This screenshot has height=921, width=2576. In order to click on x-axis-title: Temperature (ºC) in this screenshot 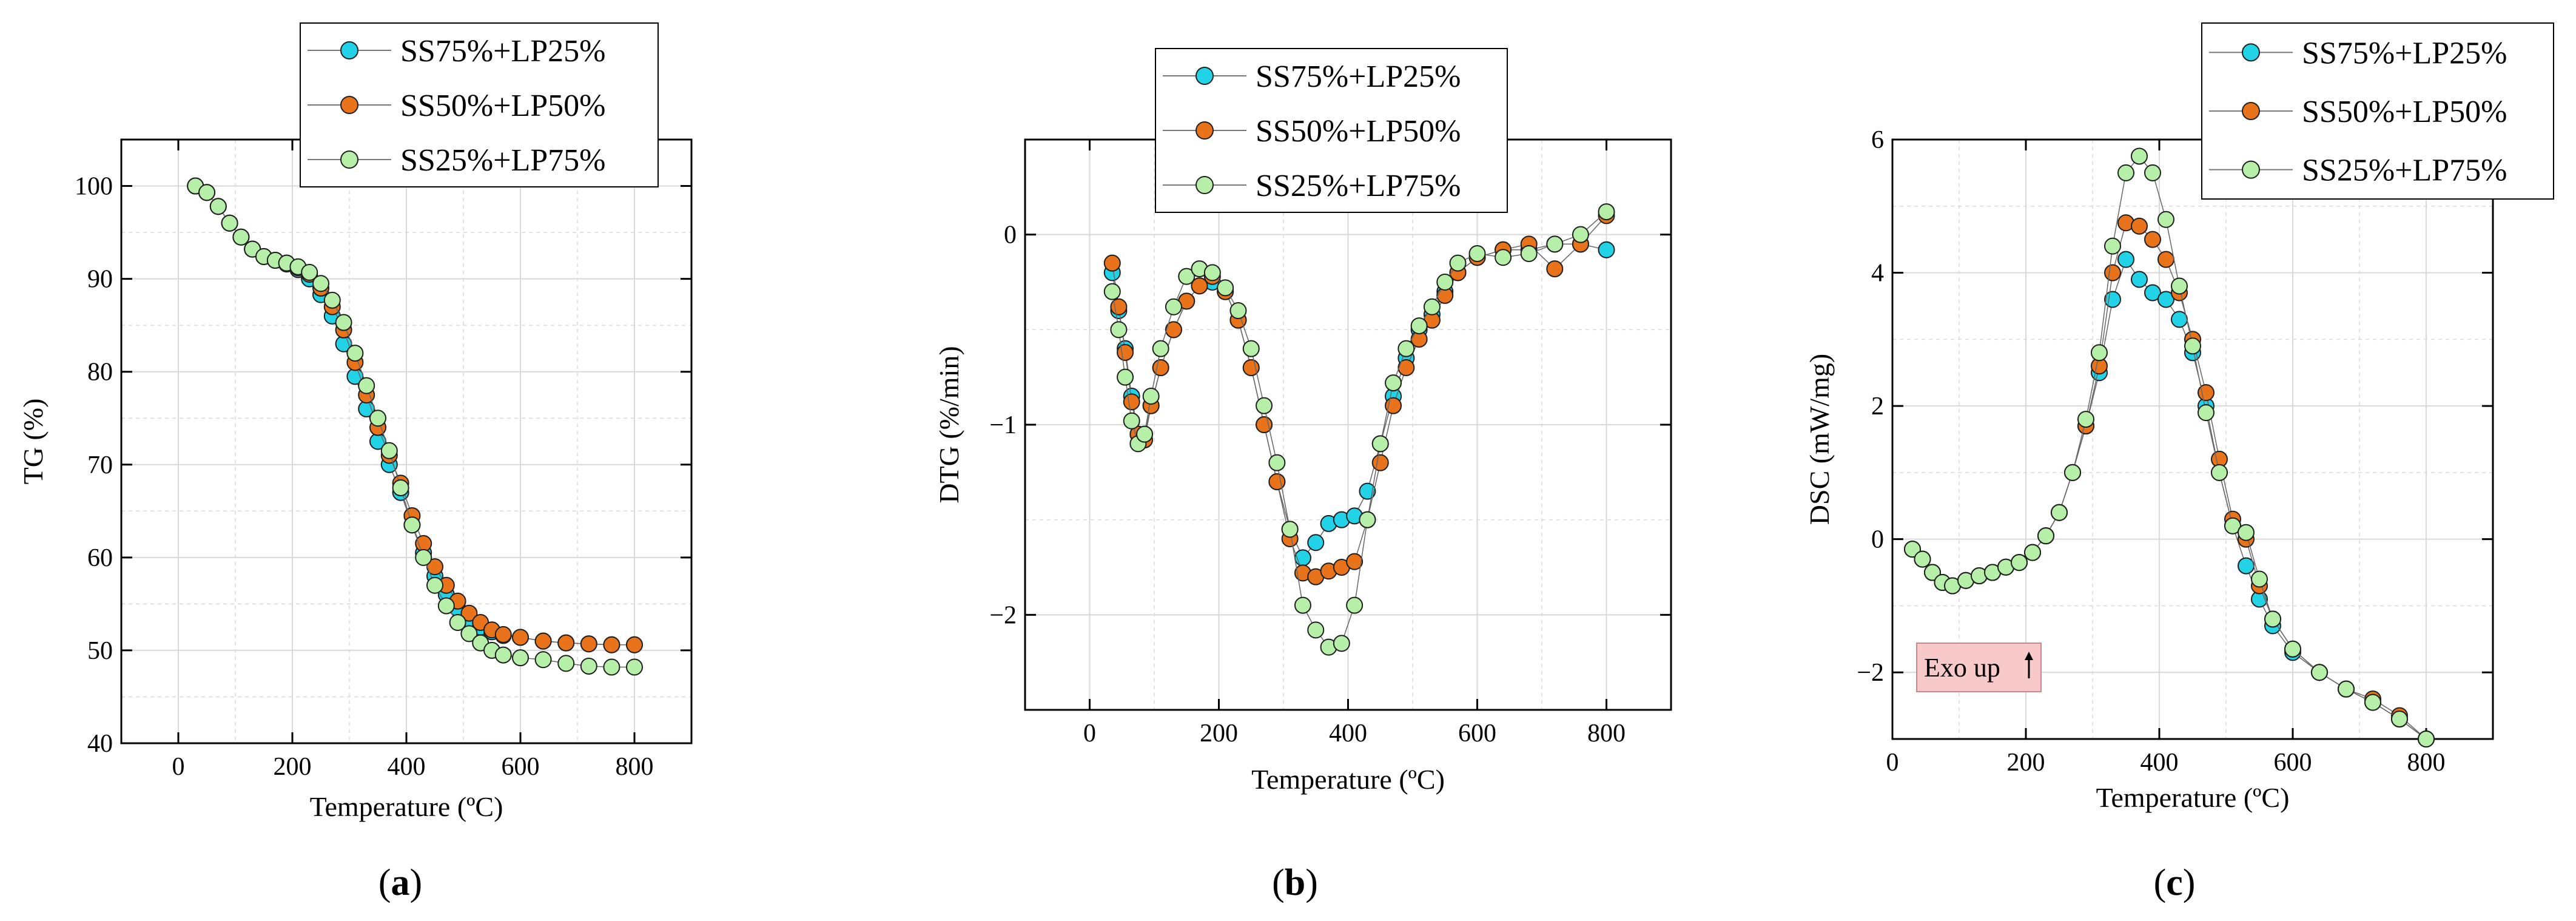, I will do `click(1348, 780)`.